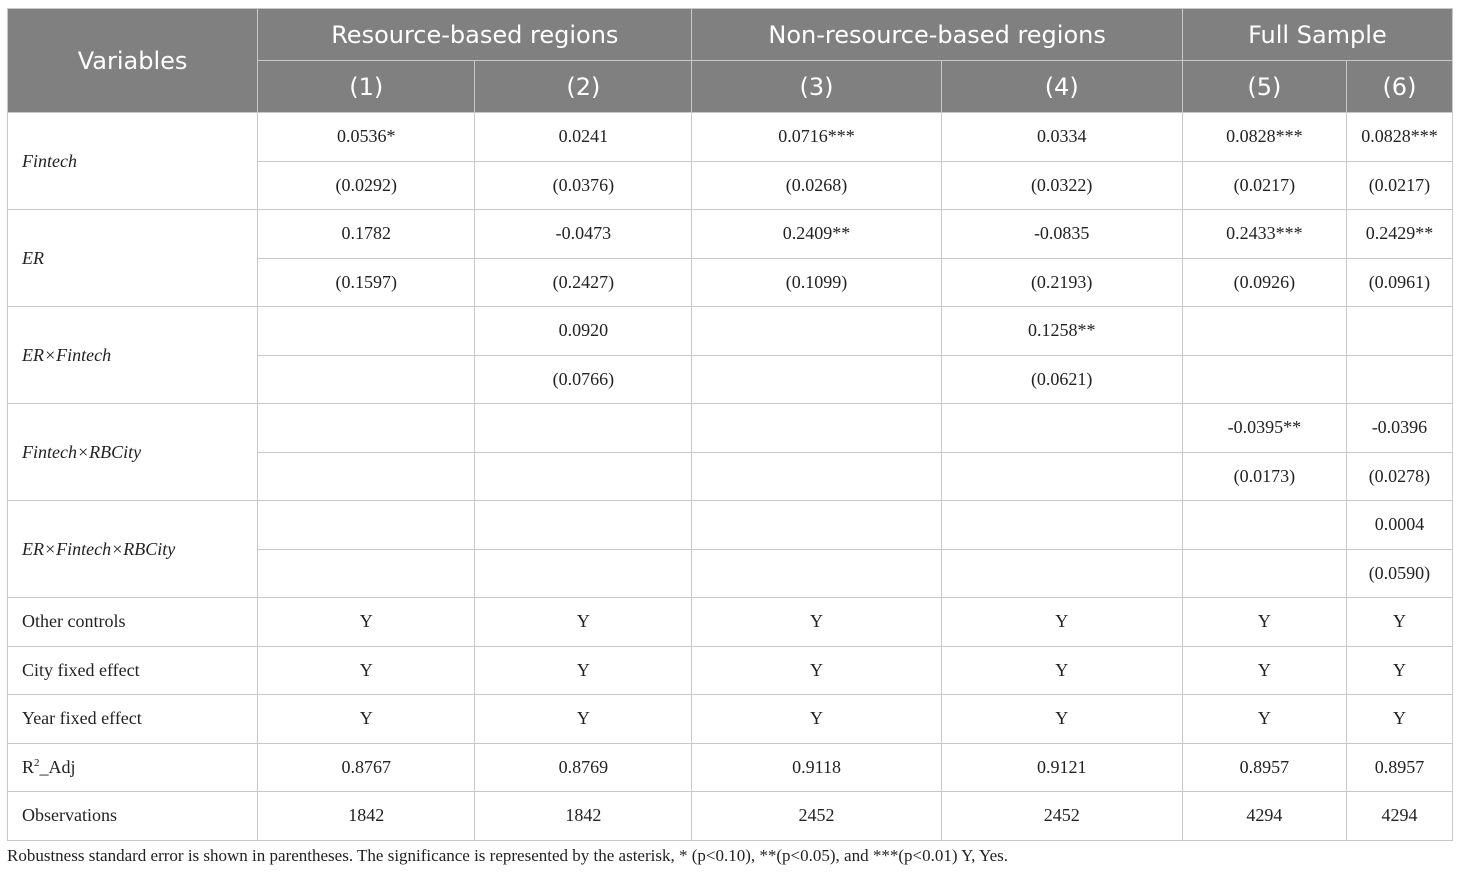 The width and height of the screenshot is (1460, 874). I want to click on column-header: (4), so click(1061, 86).